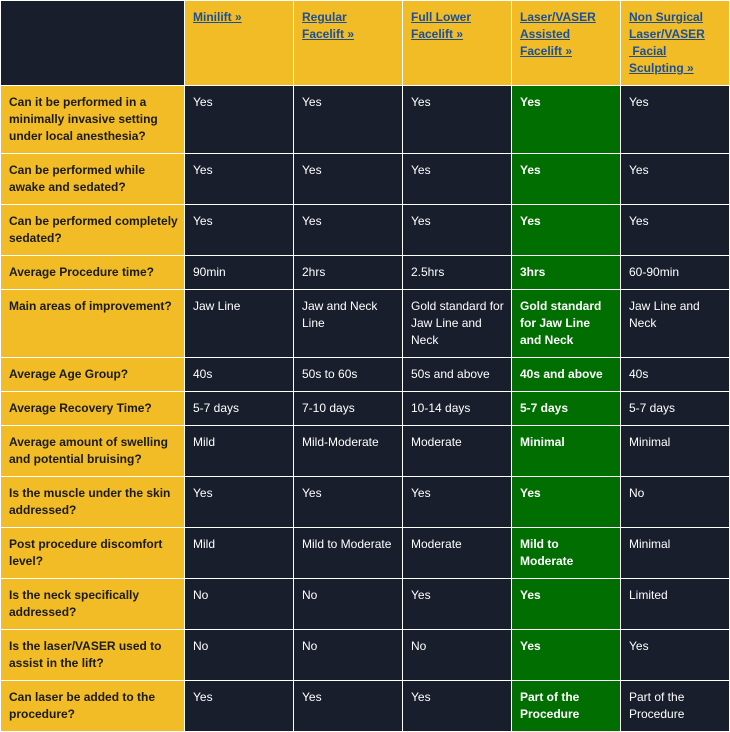 The height and width of the screenshot is (732, 730). Describe the element at coordinates (675, 604) in the screenshot. I see `row-value: Limited` at that location.